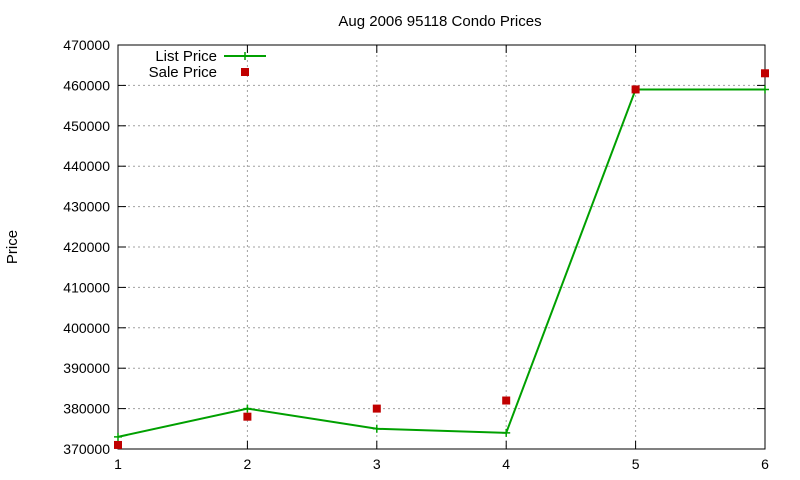  What do you see at coordinates (86, 409) in the screenshot?
I see `y-tick-label: 380000` at bounding box center [86, 409].